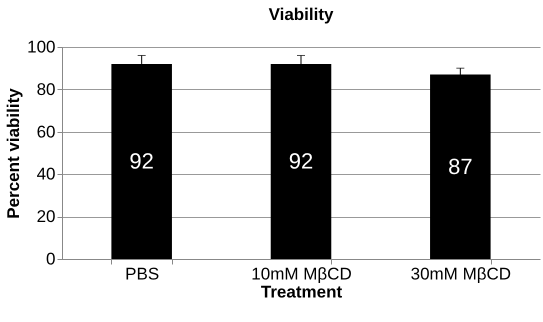 This screenshot has width=543, height=322. What do you see at coordinates (14, 153) in the screenshot?
I see `y-axis-title: Percent viability` at bounding box center [14, 153].